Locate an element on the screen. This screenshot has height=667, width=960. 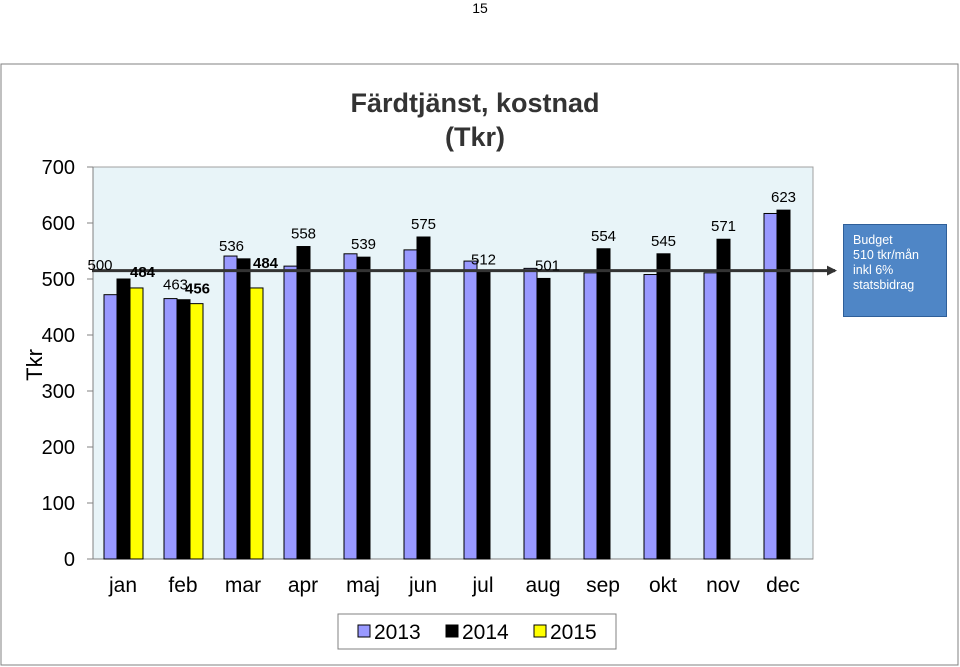
budget-annotation-line: inkl 6% is located at coordinates (873, 270).